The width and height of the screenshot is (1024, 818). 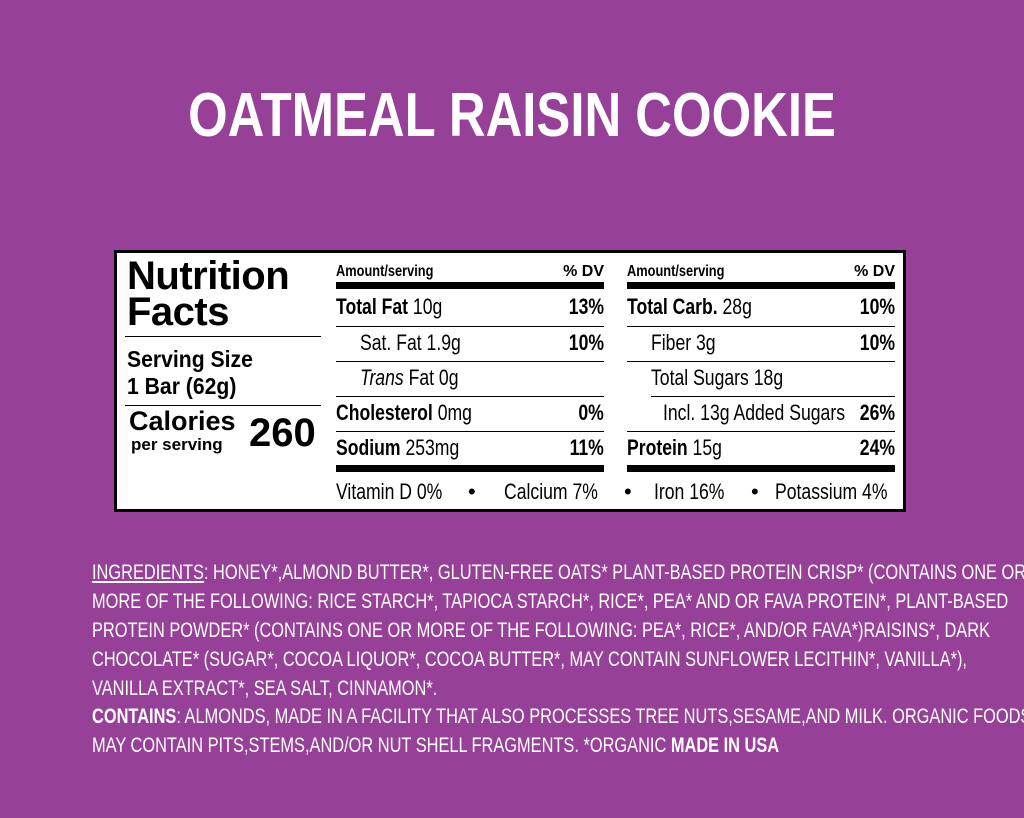 I want to click on nutrient-row-trans-fat: Trans Fat 0g, so click(x=409, y=377).